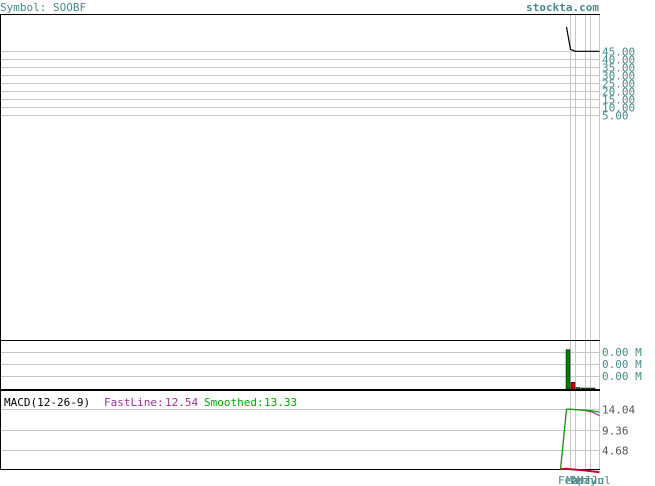 The image size is (655, 486). I want to click on fastline-value: 12.54, so click(181, 402).